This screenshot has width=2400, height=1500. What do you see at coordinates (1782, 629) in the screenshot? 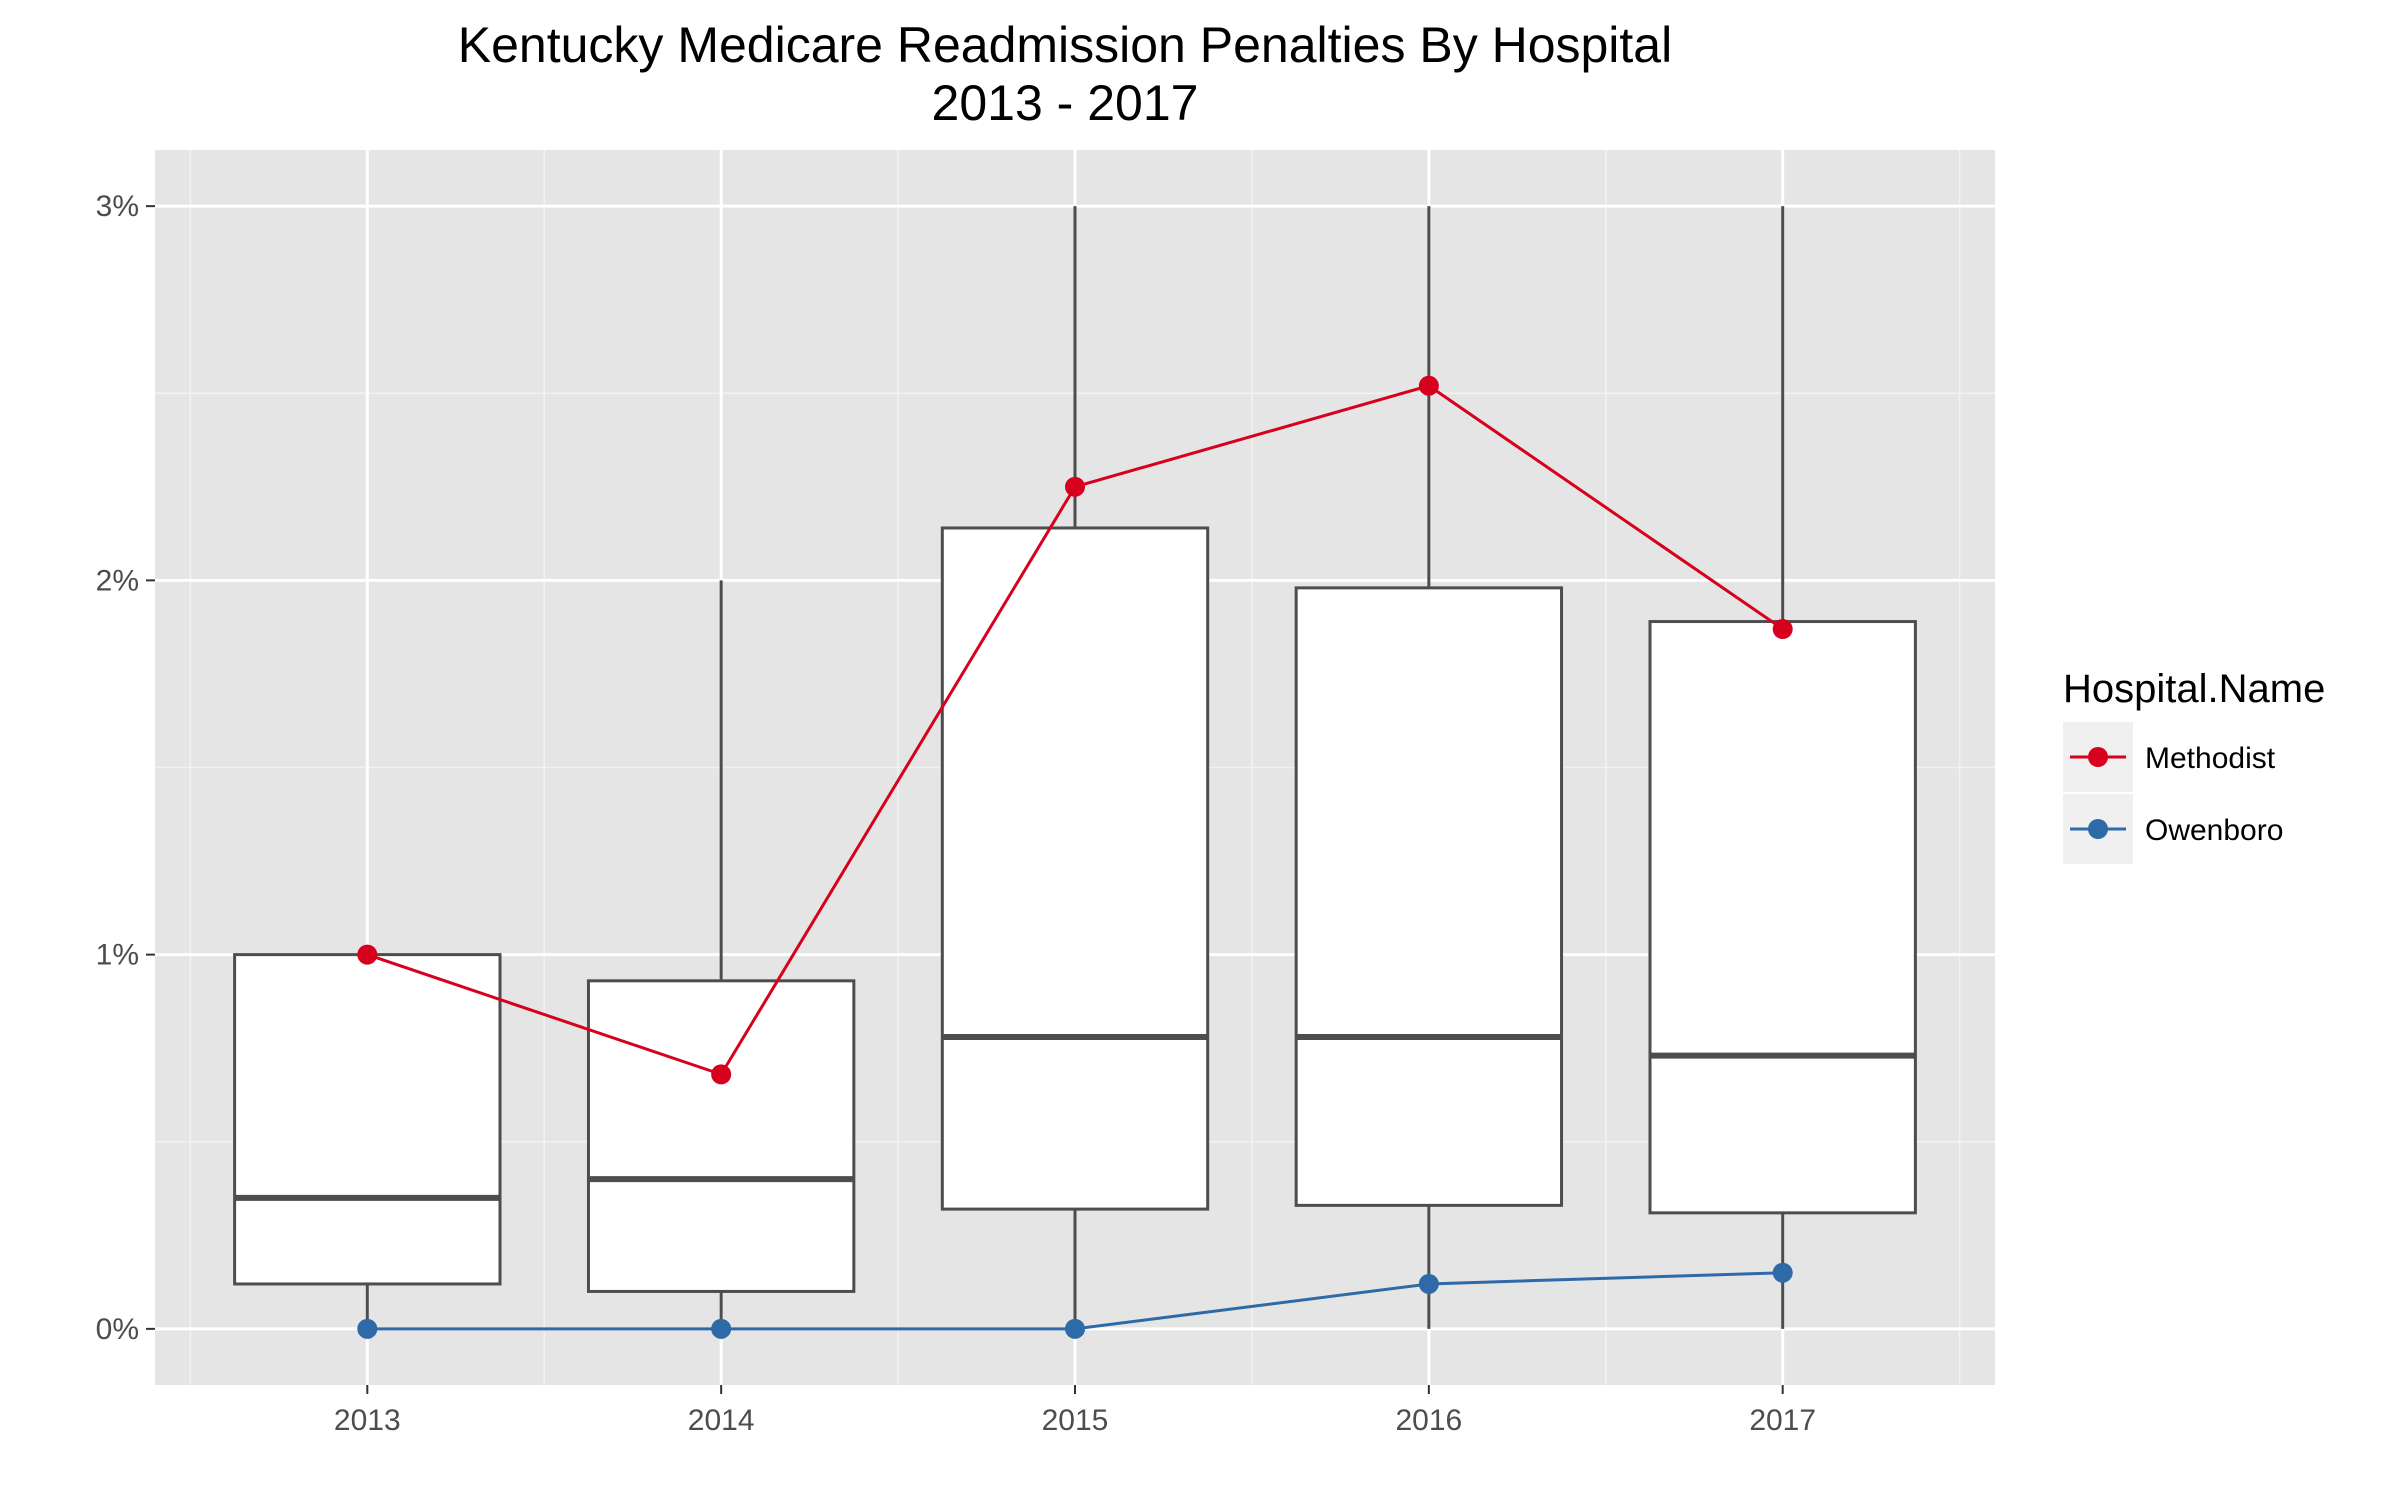
I see `point-methodist-2017` at bounding box center [1782, 629].